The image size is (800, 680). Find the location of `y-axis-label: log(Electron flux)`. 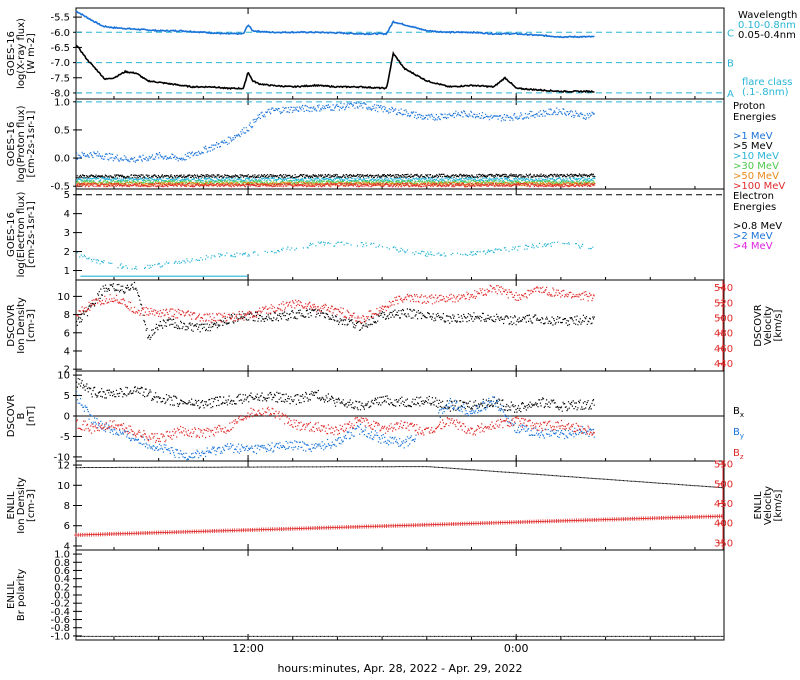

y-axis-label: log(Electron flux) is located at coordinates (21, 235).